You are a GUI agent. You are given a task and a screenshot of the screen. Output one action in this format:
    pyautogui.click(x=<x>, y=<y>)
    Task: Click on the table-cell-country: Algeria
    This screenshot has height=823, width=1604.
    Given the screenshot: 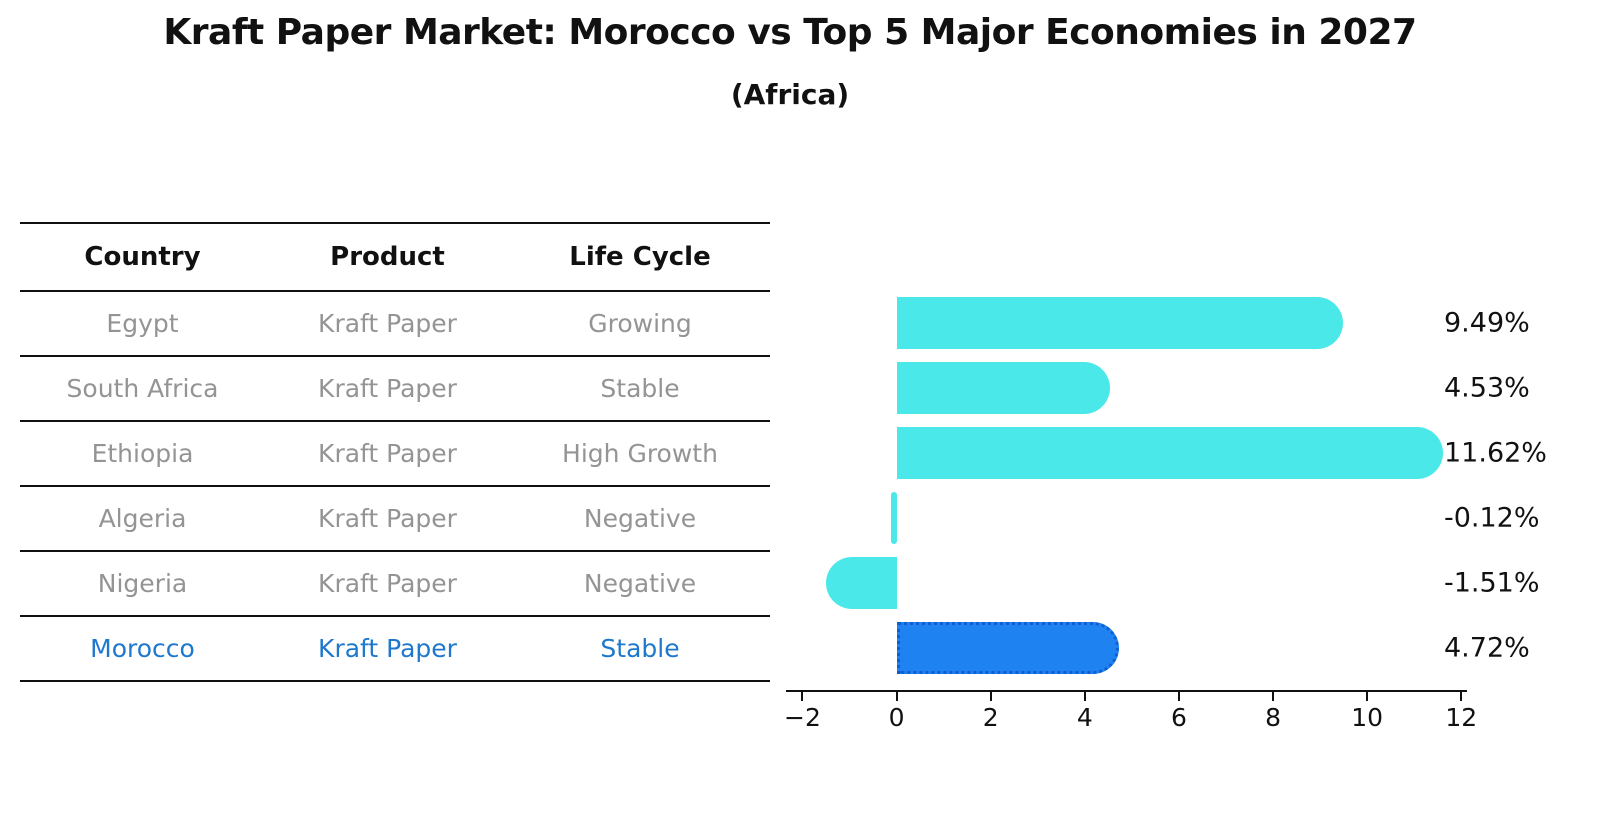 What is the action you would take?
    pyautogui.click(x=142, y=518)
    